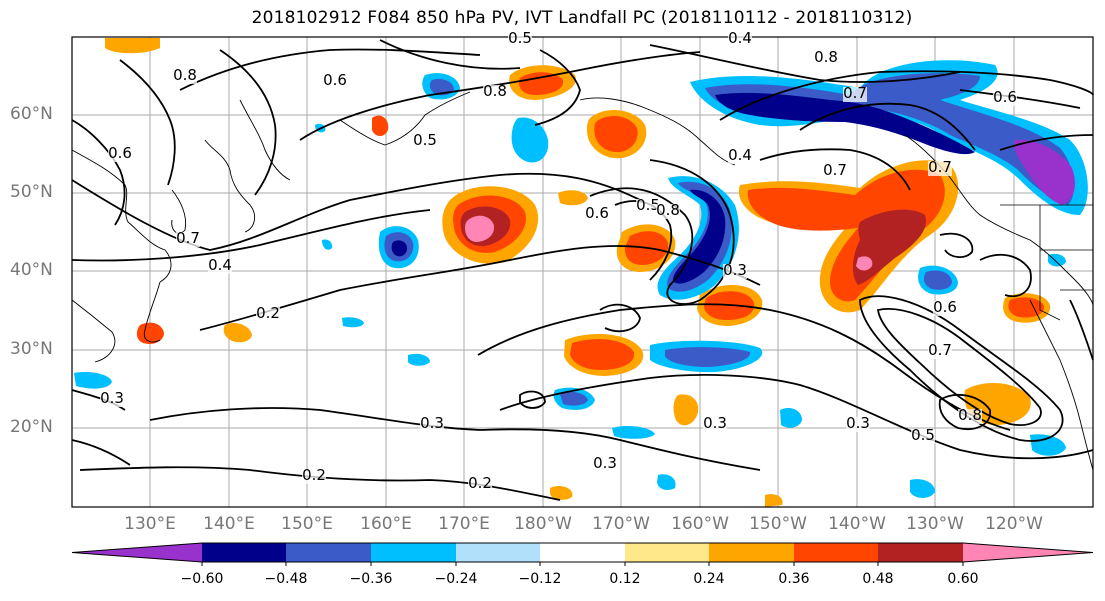 This screenshot has width=1105, height=601. I want to click on lon-label: 130°W, so click(935, 524).